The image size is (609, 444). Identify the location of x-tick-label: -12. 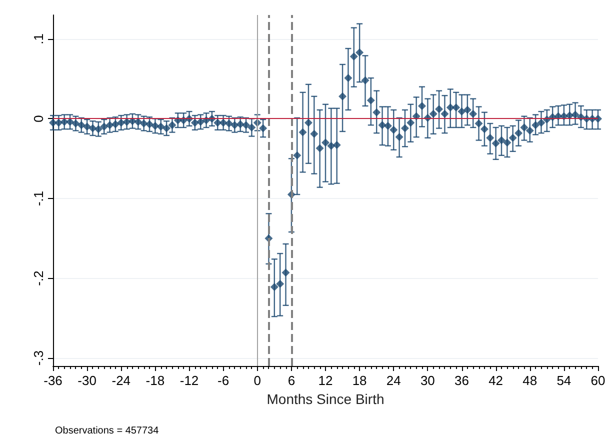
(189, 380).